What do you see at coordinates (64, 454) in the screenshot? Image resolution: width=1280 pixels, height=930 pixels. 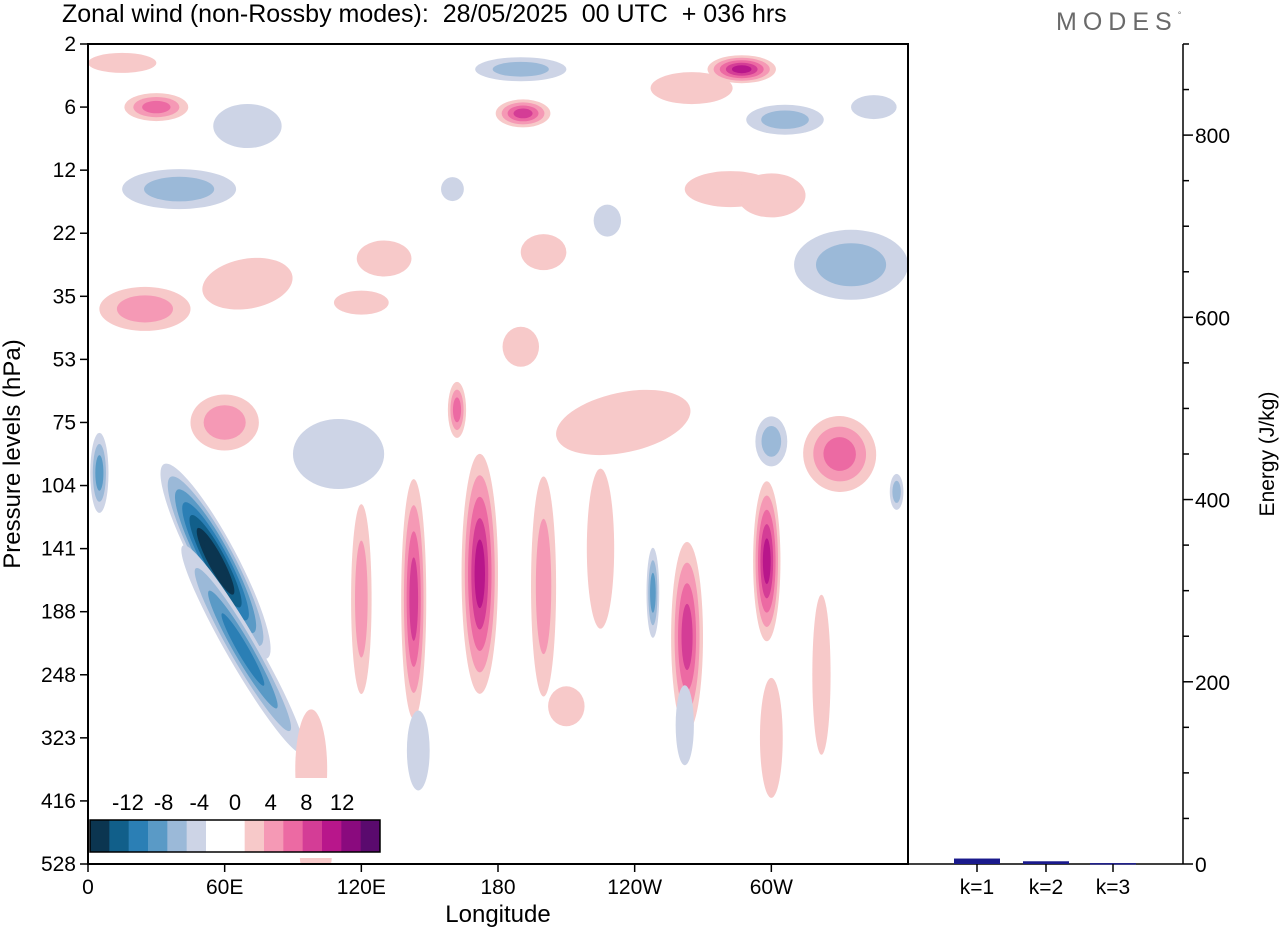 I see `heatmap-y-axis: 2 6 12 22 35 53 75 104 141 188 248 323 416 528` at bounding box center [64, 454].